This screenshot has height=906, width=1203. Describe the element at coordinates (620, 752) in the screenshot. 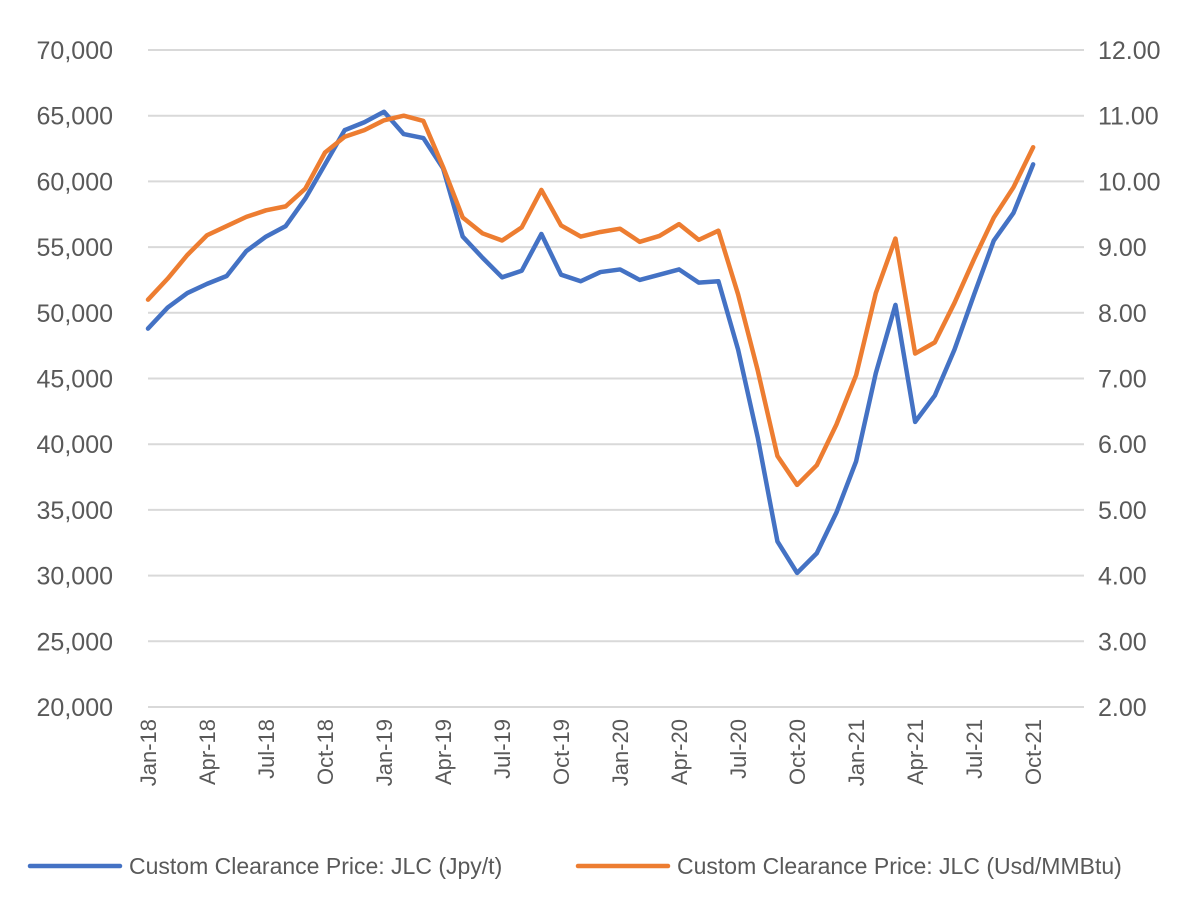

I see `x-tick-label: Jan-20` at that location.